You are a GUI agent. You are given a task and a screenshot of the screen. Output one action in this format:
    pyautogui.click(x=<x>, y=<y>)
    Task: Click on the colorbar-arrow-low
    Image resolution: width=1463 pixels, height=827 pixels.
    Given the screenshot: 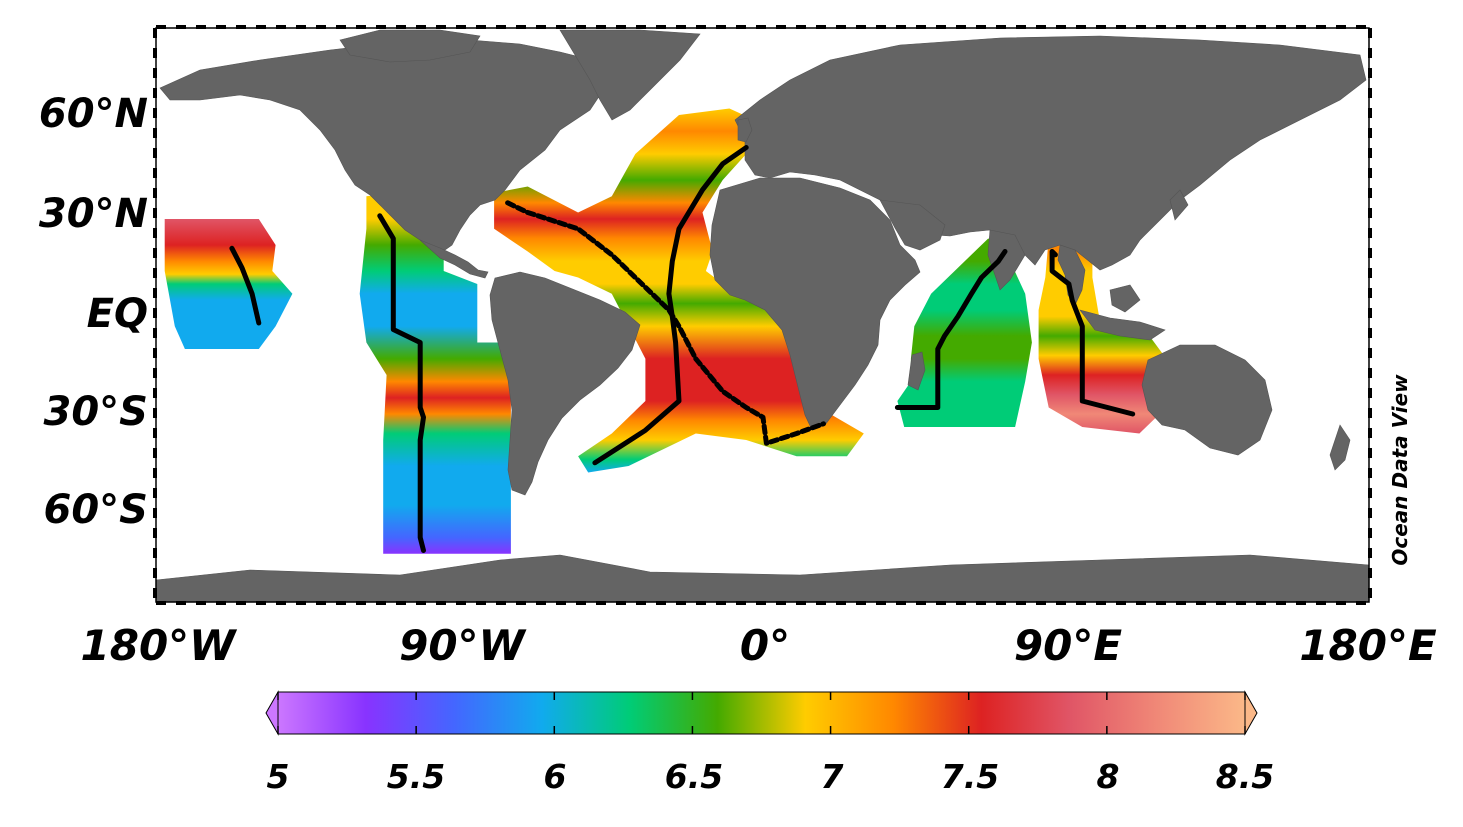 What is the action you would take?
    pyautogui.click(x=272, y=713)
    